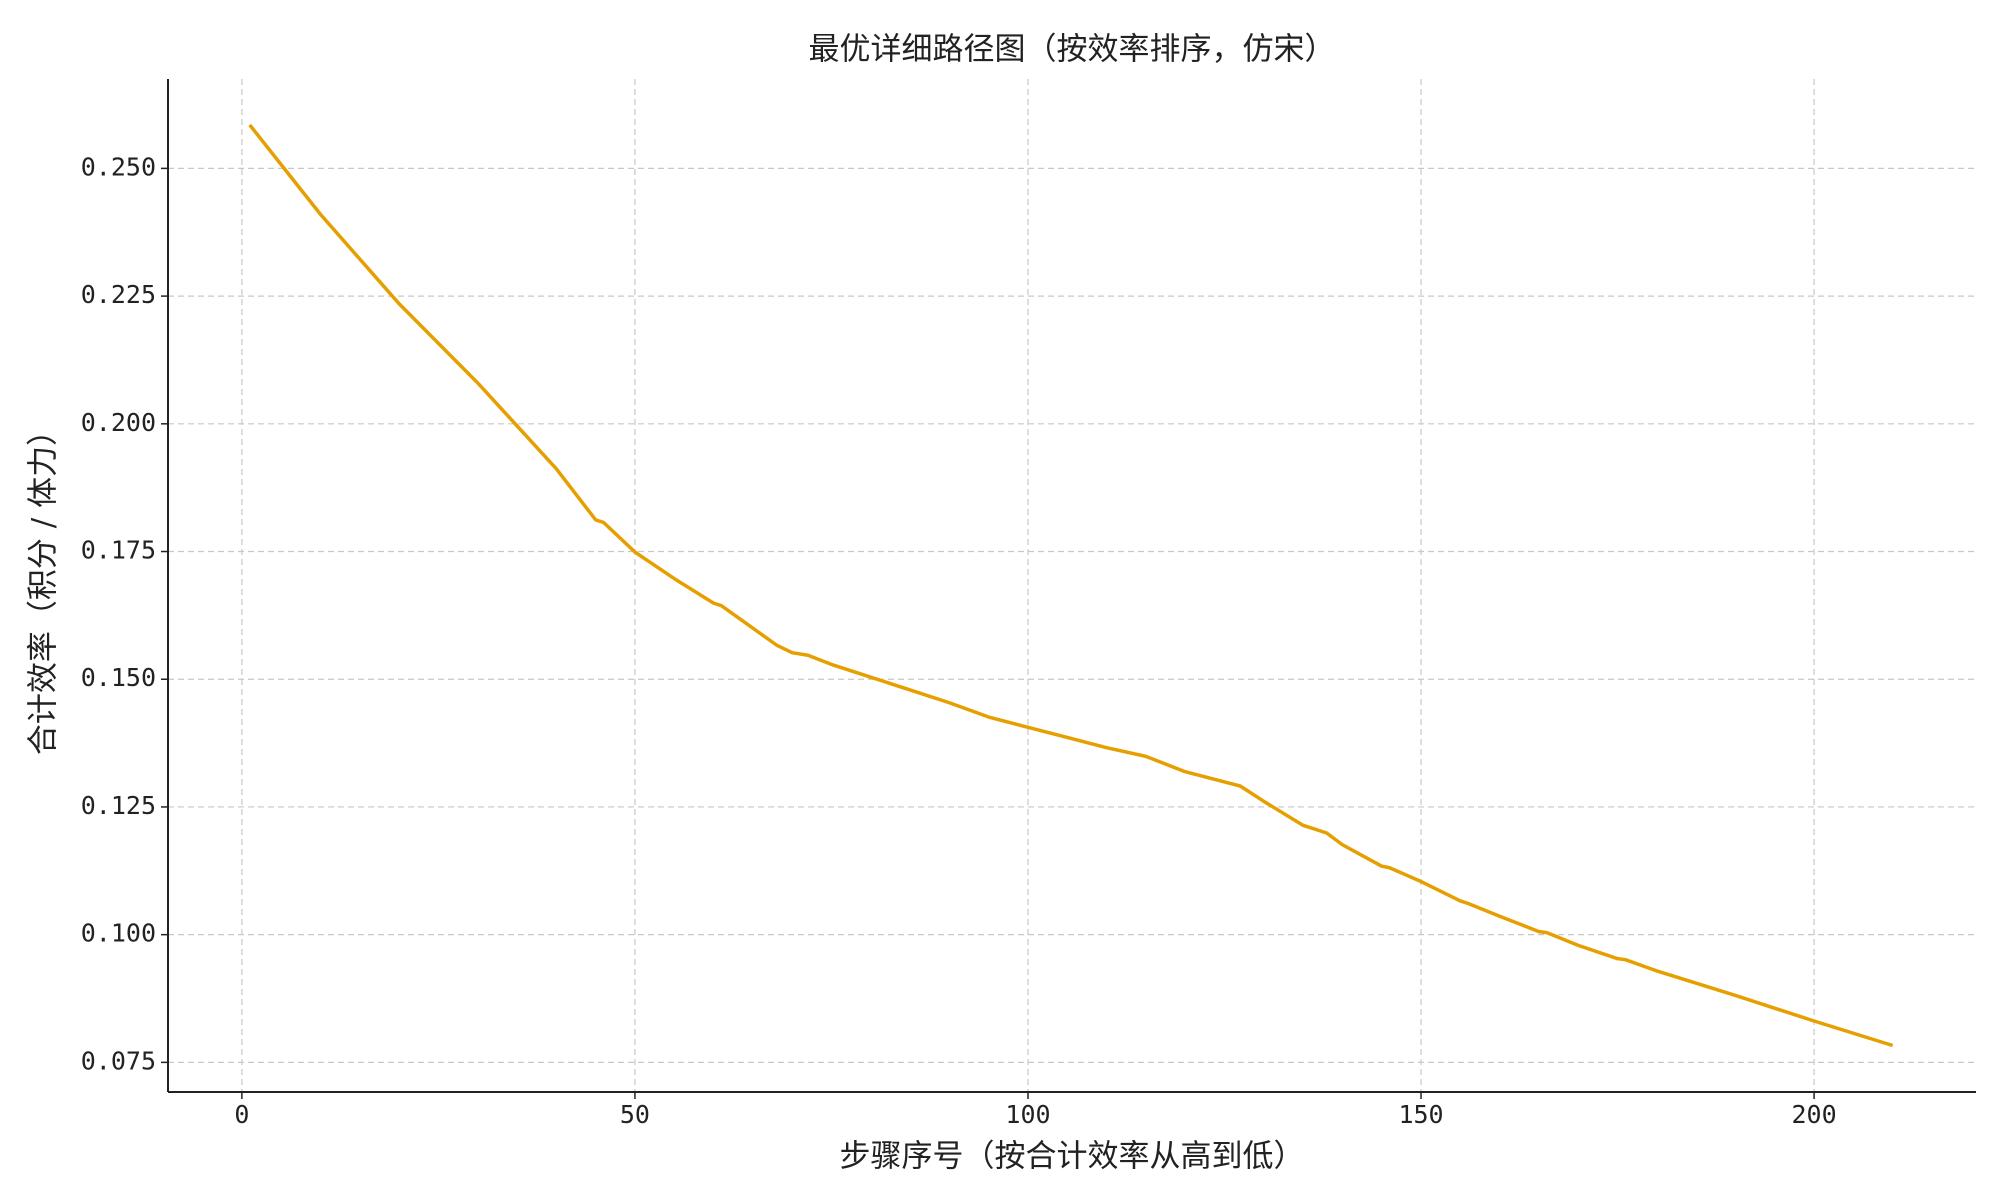  I want to click on y-tick-label: 0.150, so click(118, 677).